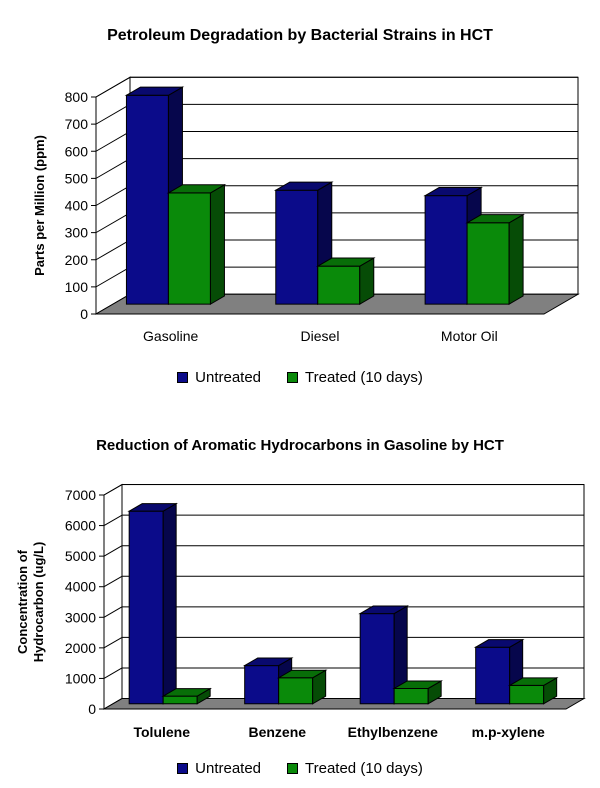 Image resolution: width=600 pixels, height=788 pixels. Describe the element at coordinates (22, 601) in the screenshot. I see `y-axis-label: Concentration of` at that location.